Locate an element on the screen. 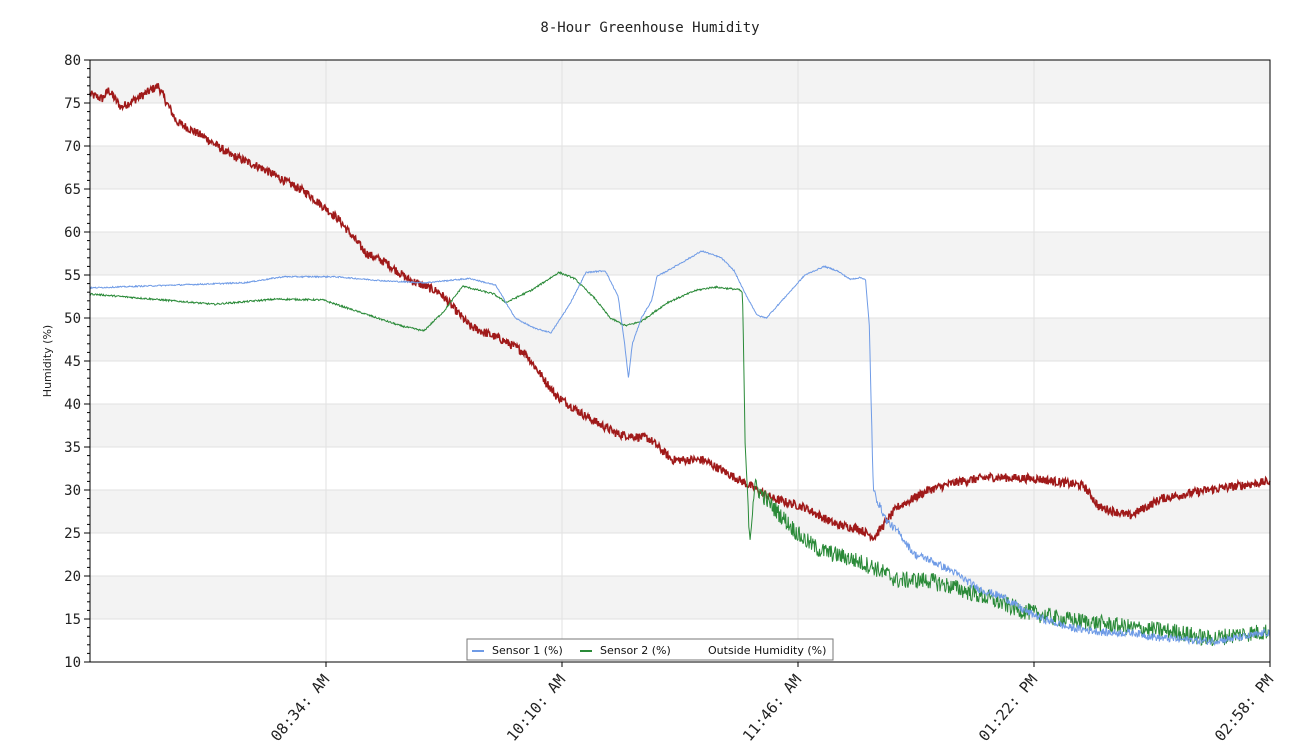  y-tick-label: 65 is located at coordinates (72, 190).